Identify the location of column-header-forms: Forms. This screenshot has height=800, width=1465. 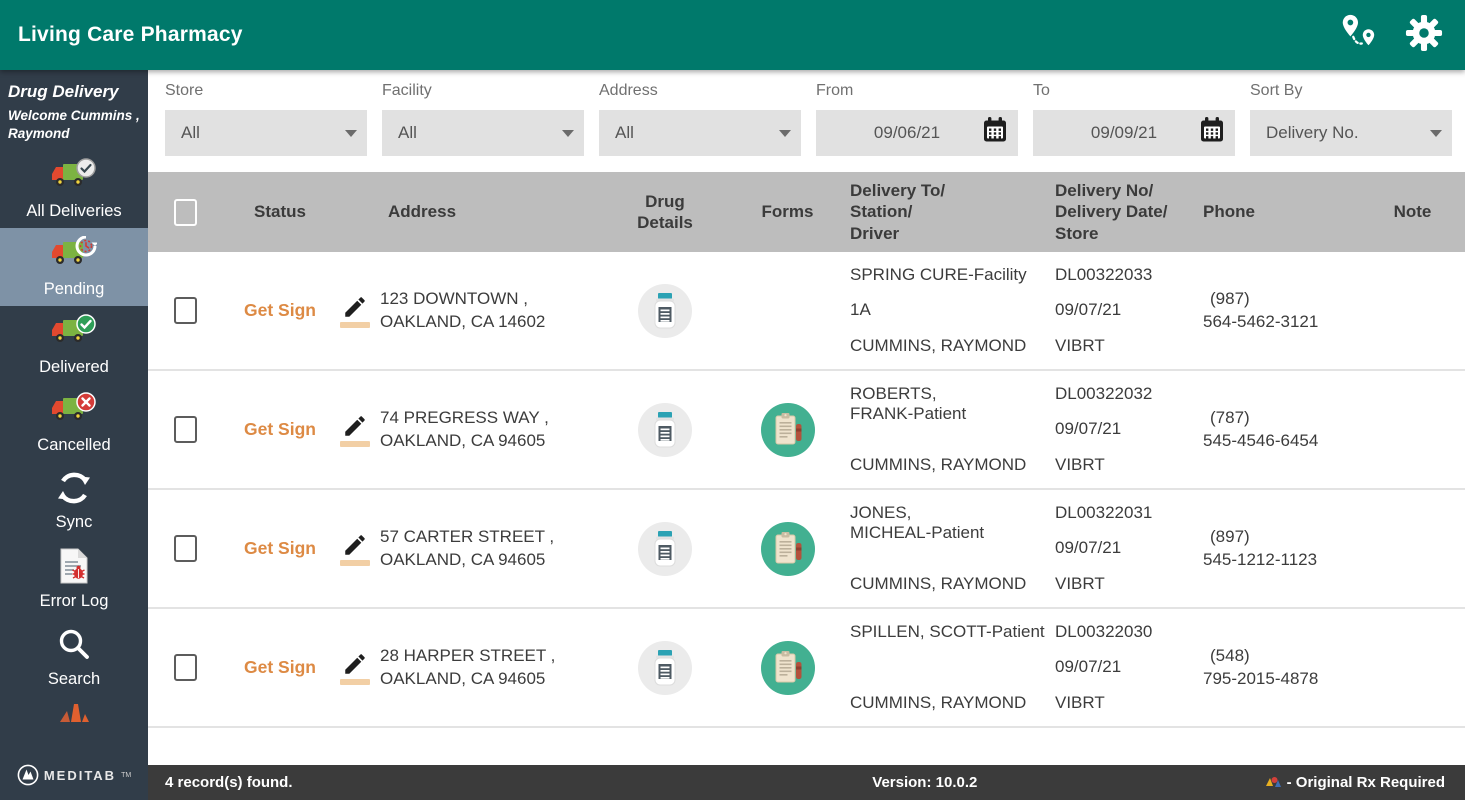
(787, 212).